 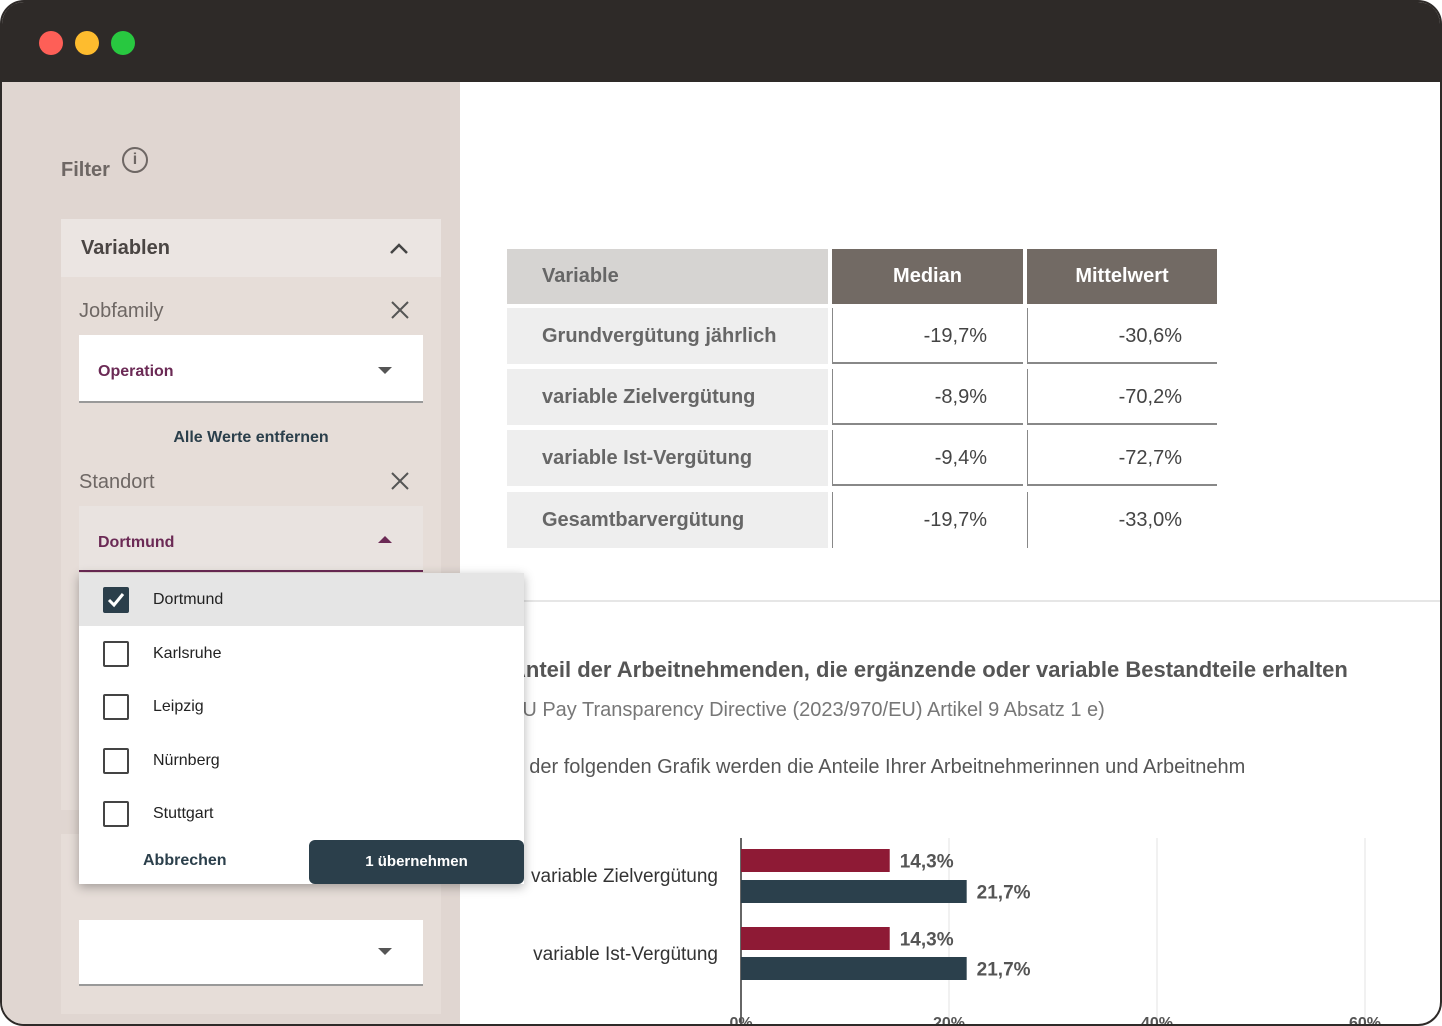 I want to click on table-cell: -9,4%, so click(x=927, y=458).